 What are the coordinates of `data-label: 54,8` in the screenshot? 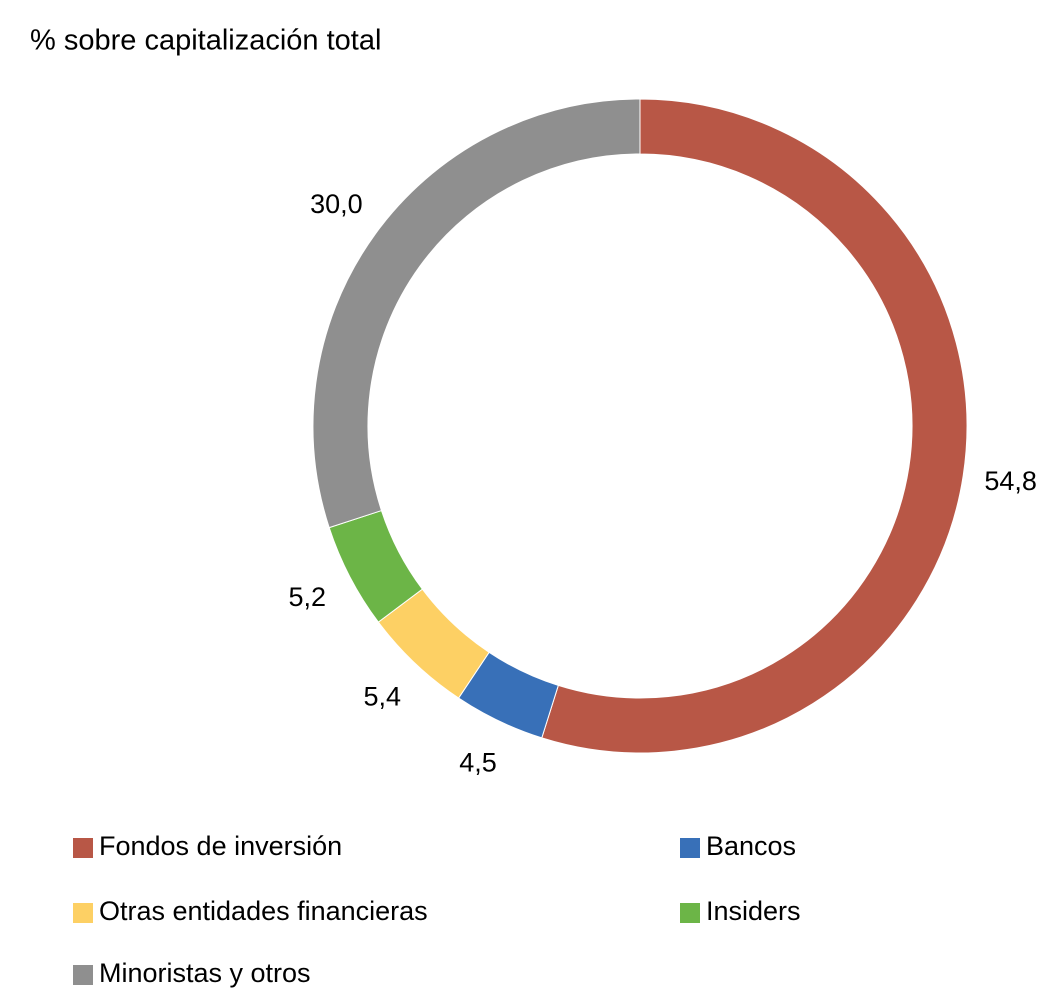 It's located at (1010, 481).